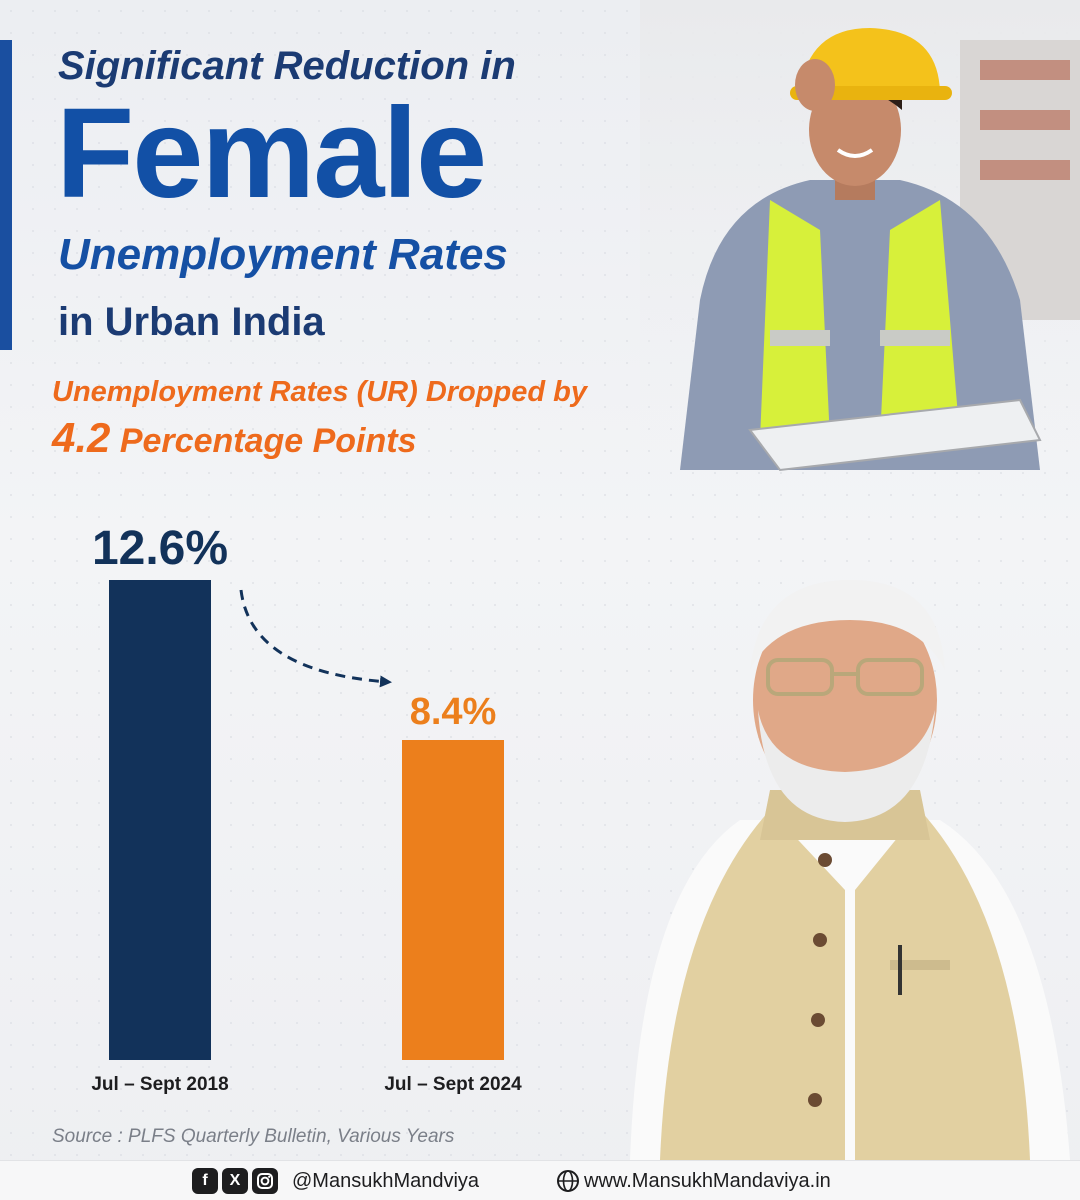 The height and width of the screenshot is (1200, 1080). Describe the element at coordinates (306, 820) in the screenshot. I see `chart-bars` at that location.